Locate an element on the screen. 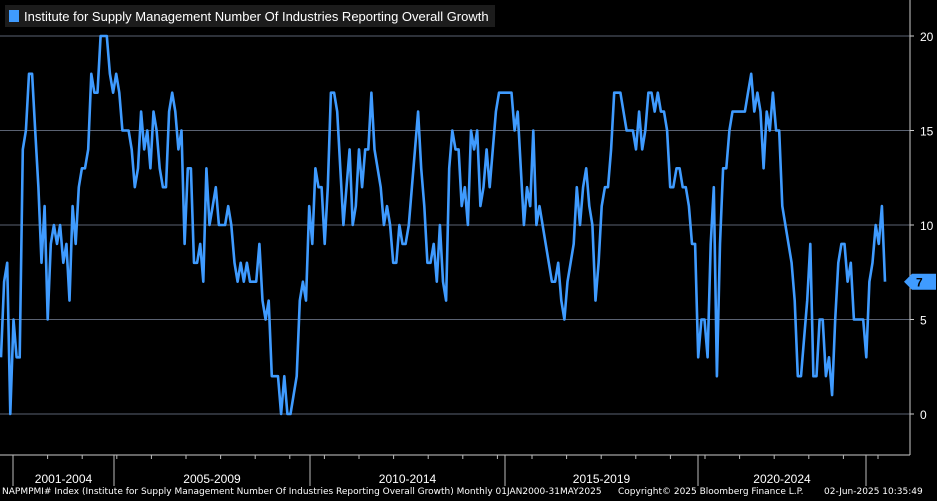 The width and height of the screenshot is (937, 501). x-period-label: 2015-2019 is located at coordinates (602, 479).